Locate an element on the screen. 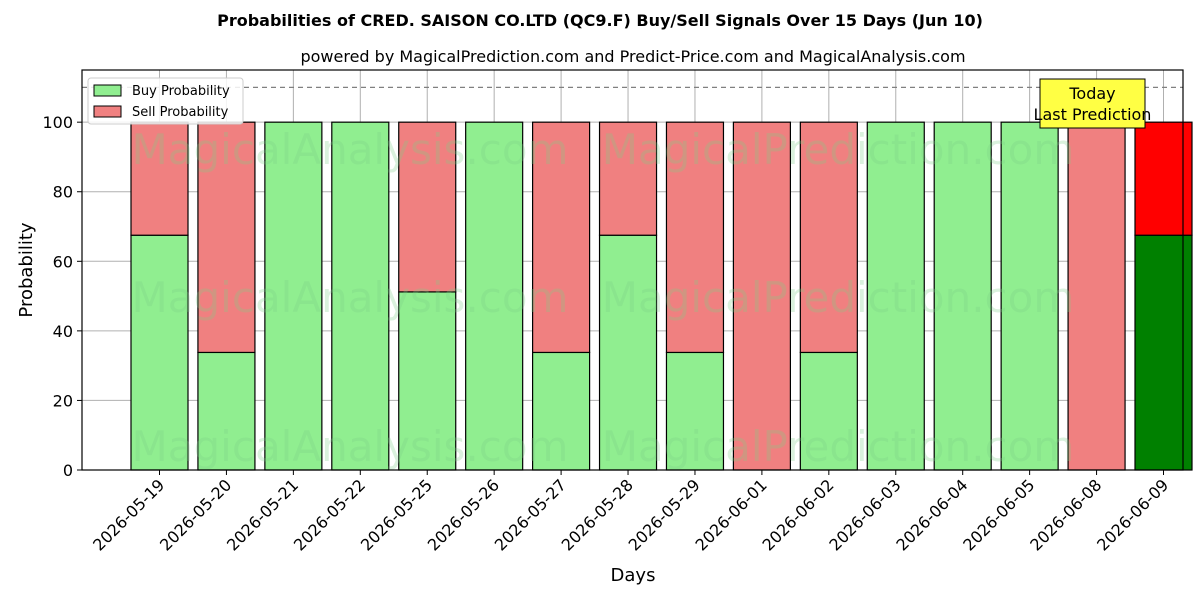 This screenshot has height=600, width=1200. legend-box is located at coordinates (165, 101).